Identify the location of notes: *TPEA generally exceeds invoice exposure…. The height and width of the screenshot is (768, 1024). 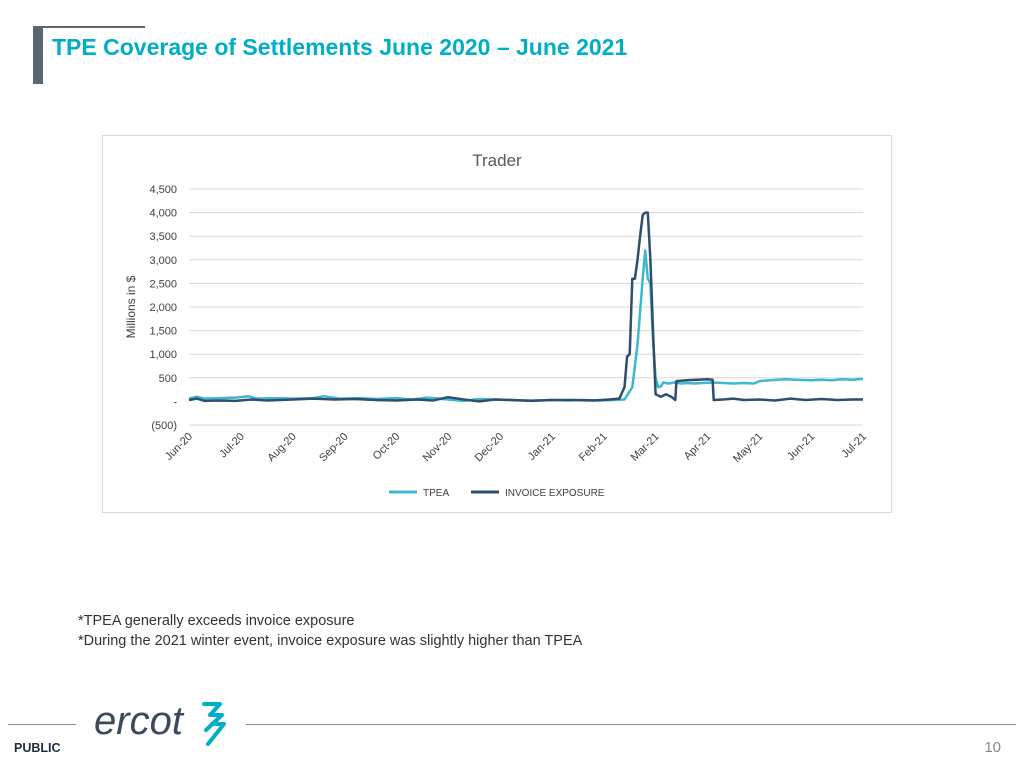
(330, 631).